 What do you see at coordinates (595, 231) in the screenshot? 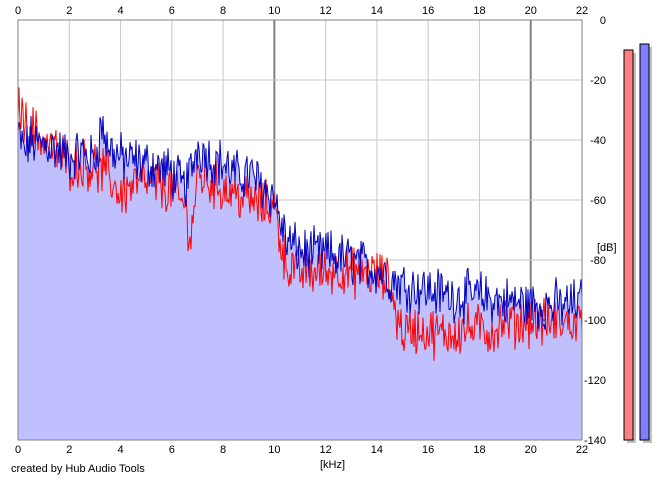
I see `y-tick-labels: 0 -20 -40 -60 -80 -100 -120 -140` at bounding box center [595, 231].